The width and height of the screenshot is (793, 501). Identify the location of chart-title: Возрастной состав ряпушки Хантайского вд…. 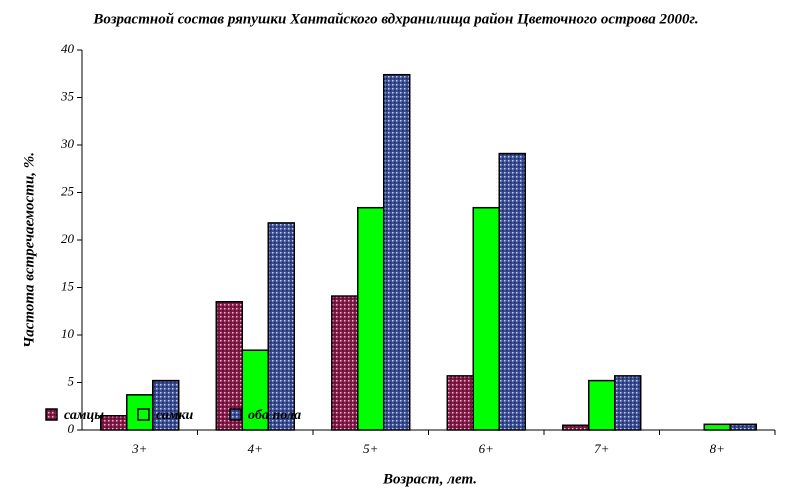
(395, 19).